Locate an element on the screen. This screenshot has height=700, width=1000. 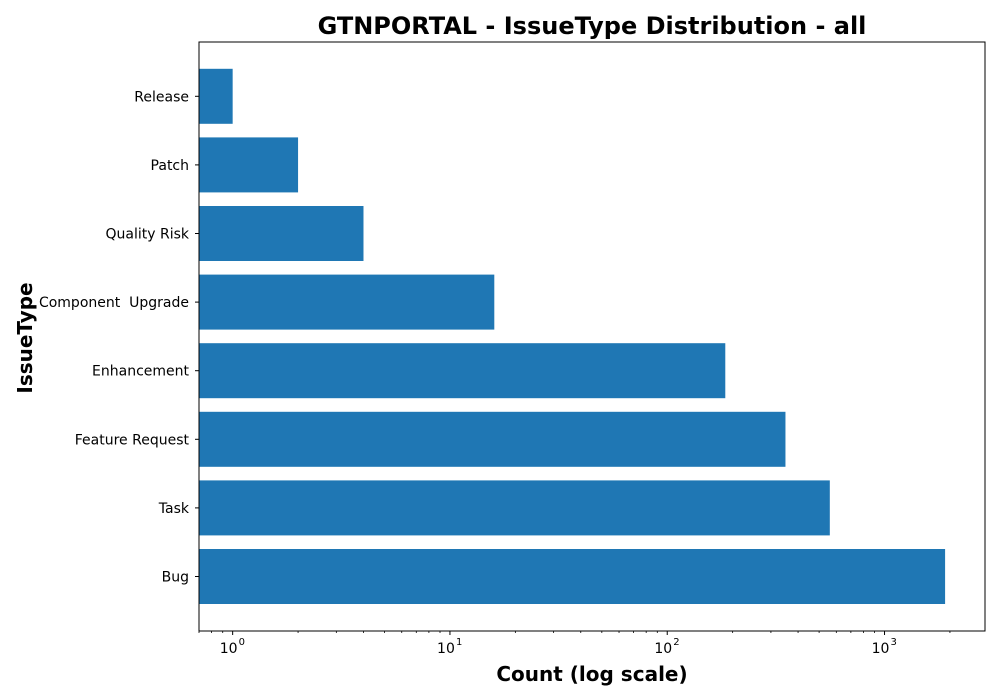
y-tick-label-bug: Bug is located at coordinates (175, 578).